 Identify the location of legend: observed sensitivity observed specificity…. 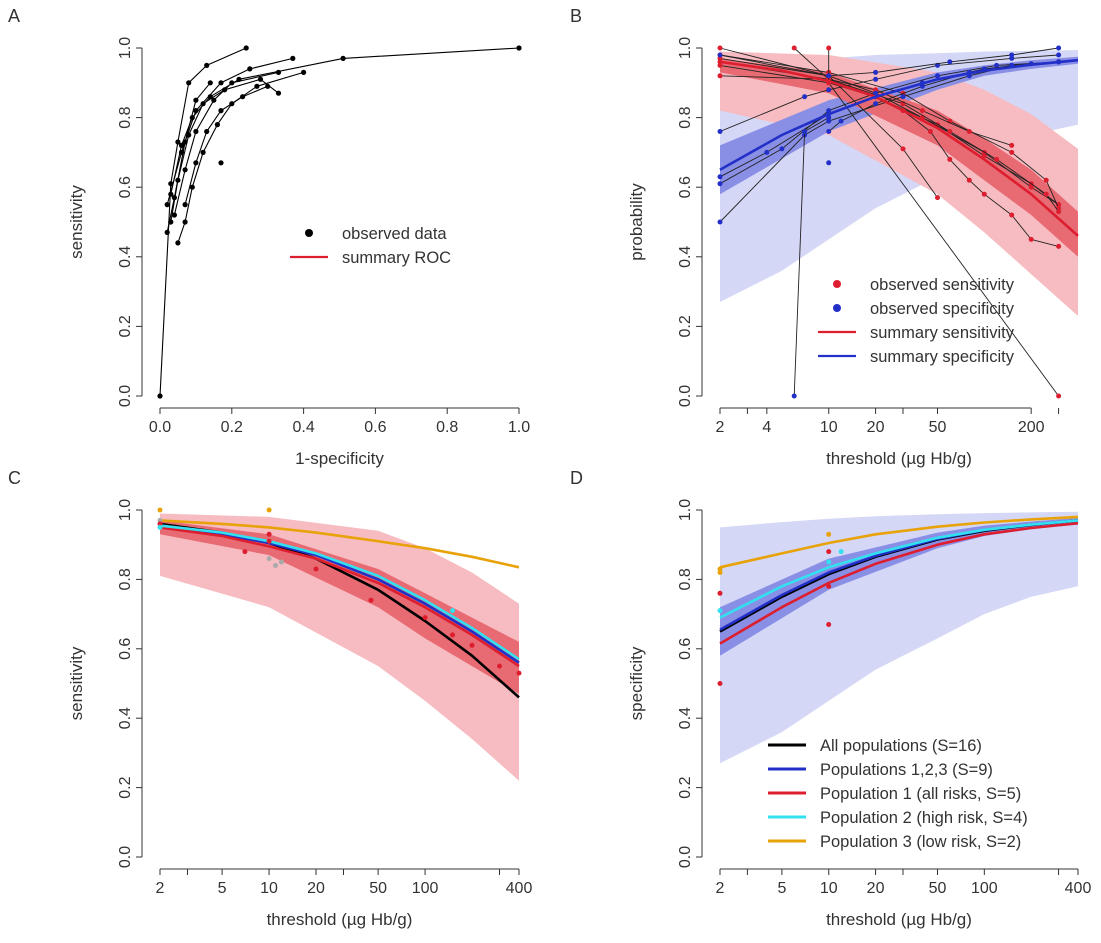
(916, 321).